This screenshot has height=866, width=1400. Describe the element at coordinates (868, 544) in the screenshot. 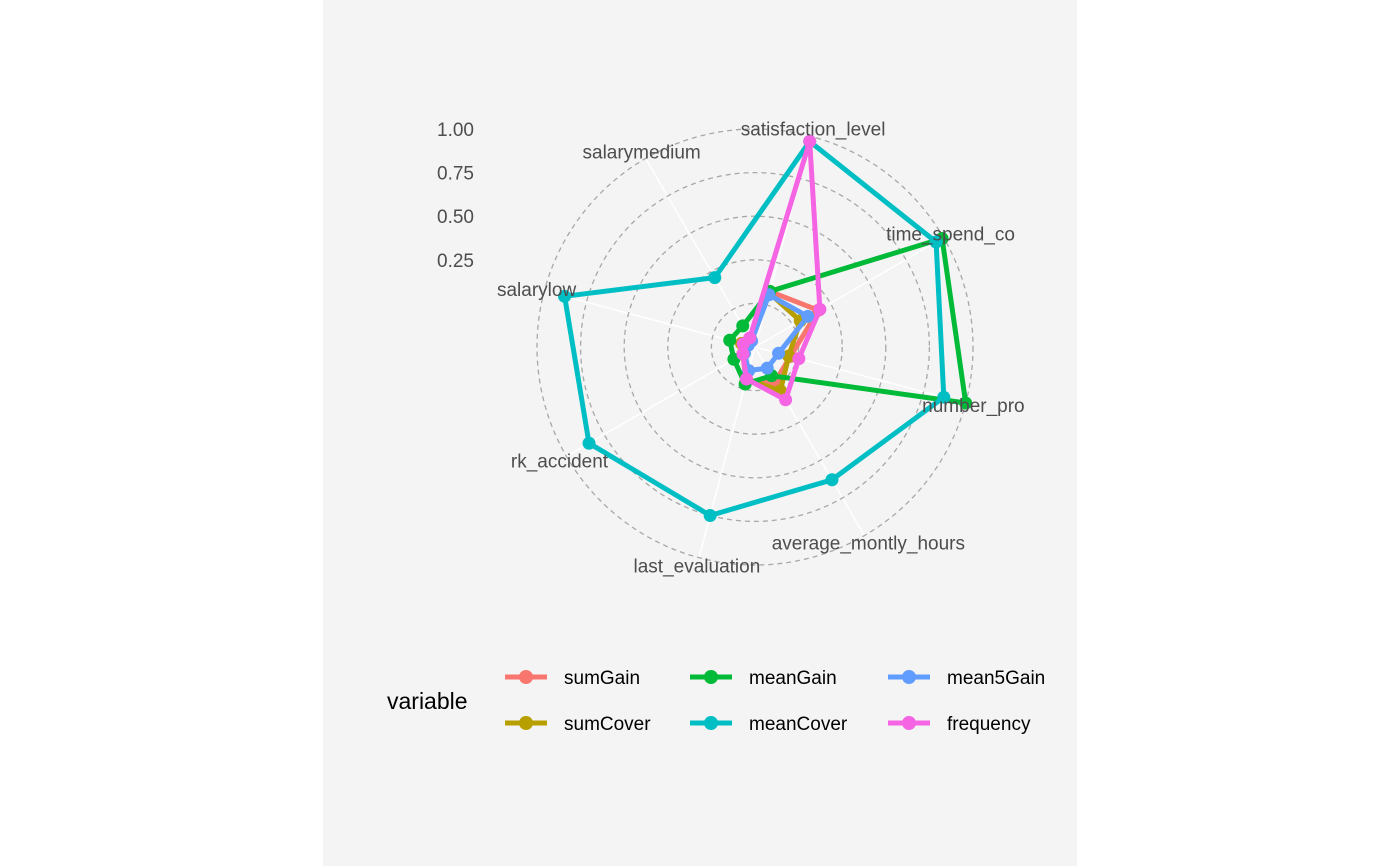

I see `axis-label: average_montly_hours` at that location.